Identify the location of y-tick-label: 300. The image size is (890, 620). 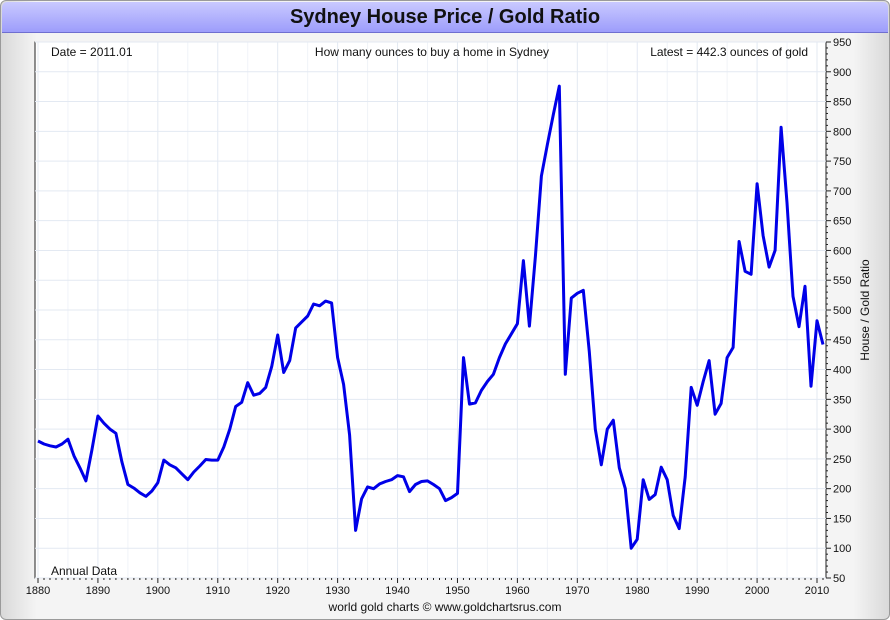
(842, 430).